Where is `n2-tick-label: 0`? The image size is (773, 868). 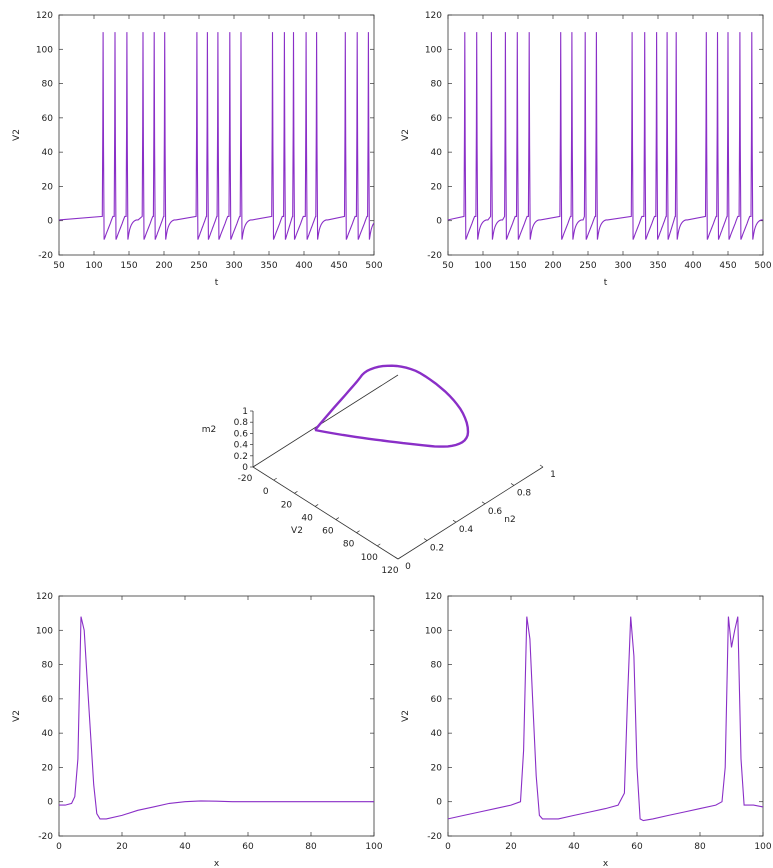
n2-tick-label: 0 is located at coordinates (408, 567).